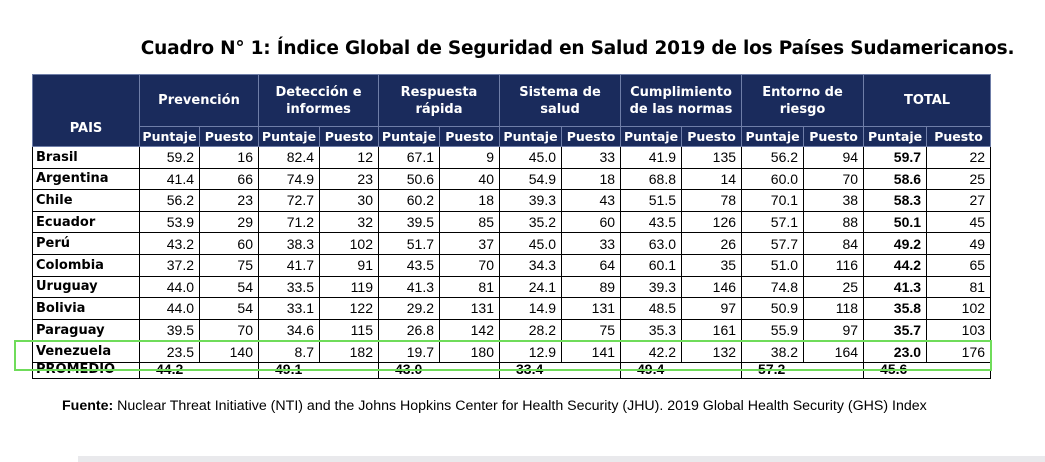 The image size is (1045, 462). Describe the element at coordinates (349, 330) in the screenshot. I see `puesto-cell: 115` at that location.